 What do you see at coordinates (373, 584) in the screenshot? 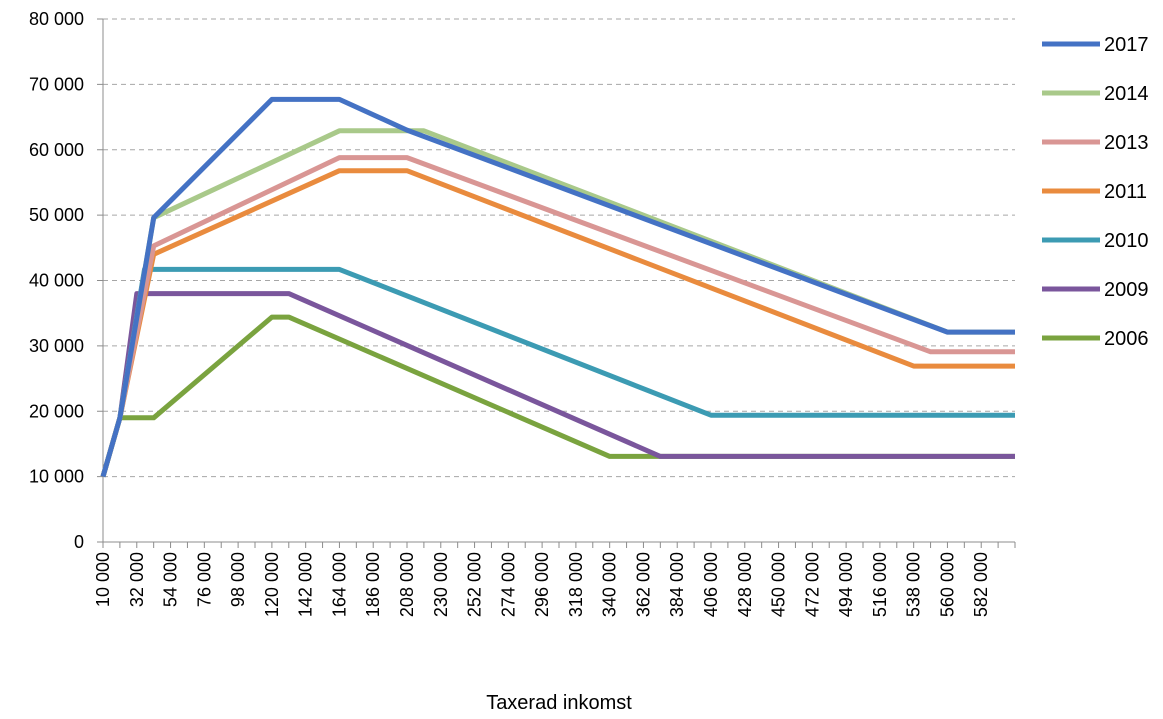
I see `x-tick-label: 186 000` at bounding box center [373, 584].